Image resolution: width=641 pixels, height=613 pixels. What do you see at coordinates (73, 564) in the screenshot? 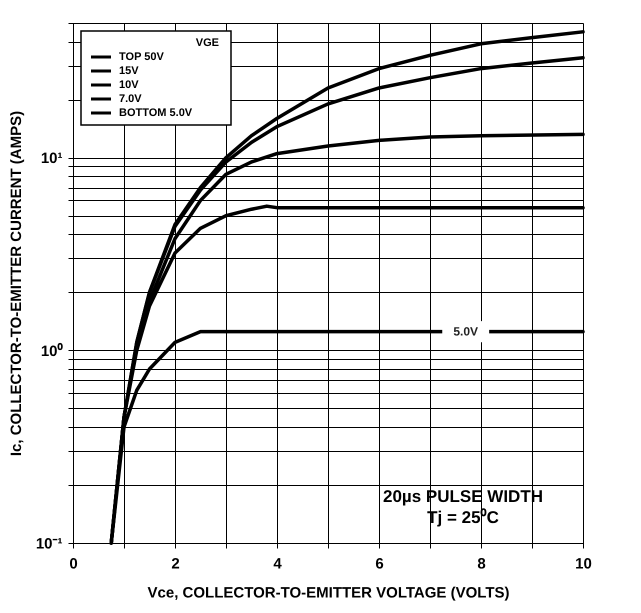
I see `x-tick-label: 0` at bounding box center [73, 564].